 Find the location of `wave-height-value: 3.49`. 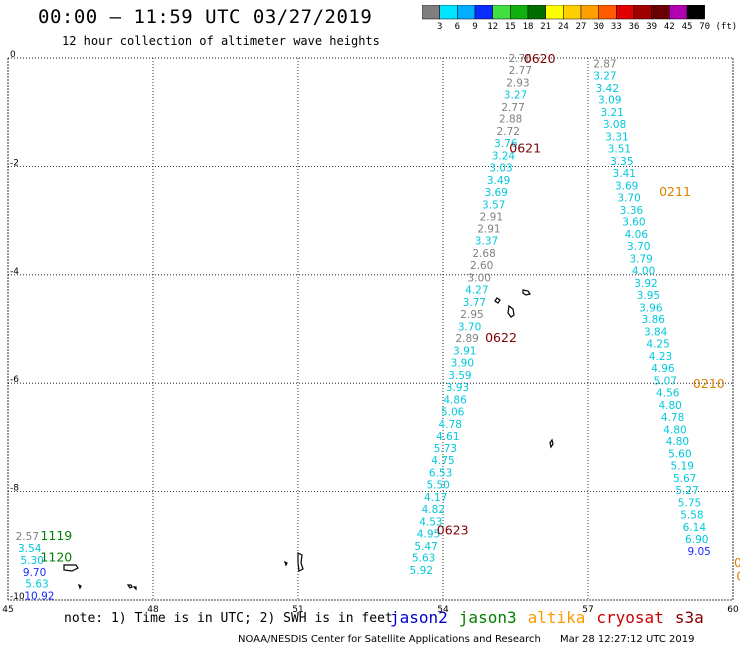

wave-height-value: 3.49 is located at coordinates (498, 181).